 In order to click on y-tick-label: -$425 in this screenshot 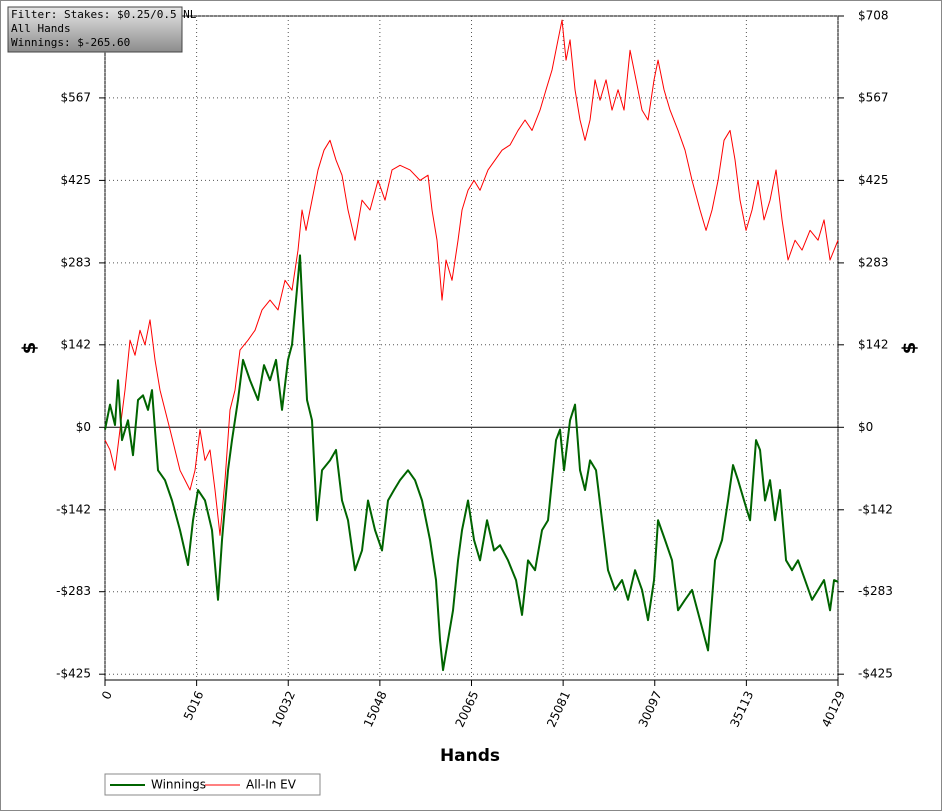, I will do `click(73, 674)`.